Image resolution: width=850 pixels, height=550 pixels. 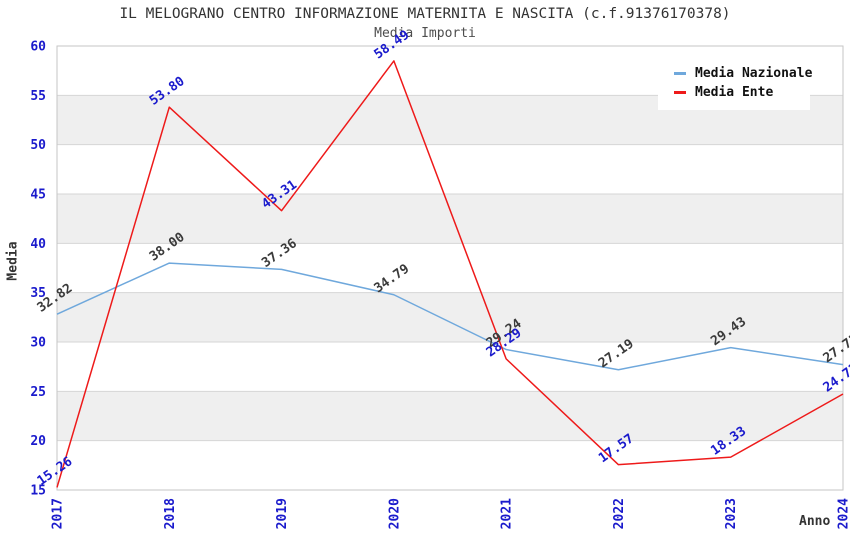 What do you see at coordinates (754, 73) in the screenshot?
I see `legend-label: Media Nazionale` at bounding box center [754, 73].